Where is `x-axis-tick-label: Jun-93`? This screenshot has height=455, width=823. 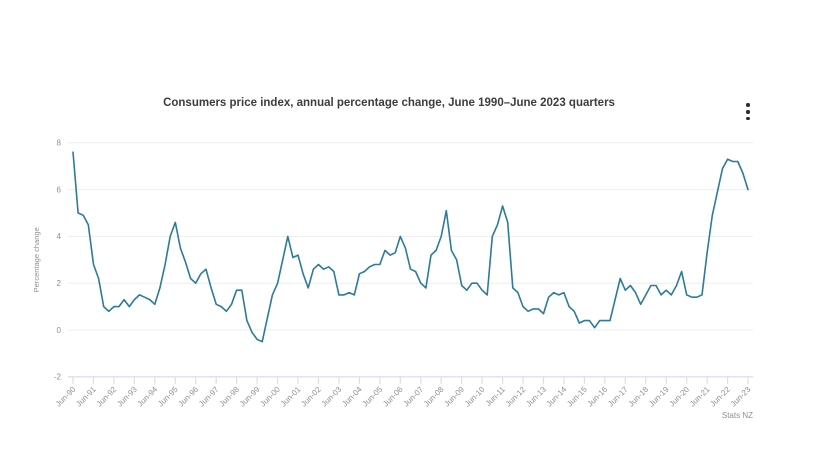 x-axis-tick-label: Jun-93 is located at coordinates (127, 396).